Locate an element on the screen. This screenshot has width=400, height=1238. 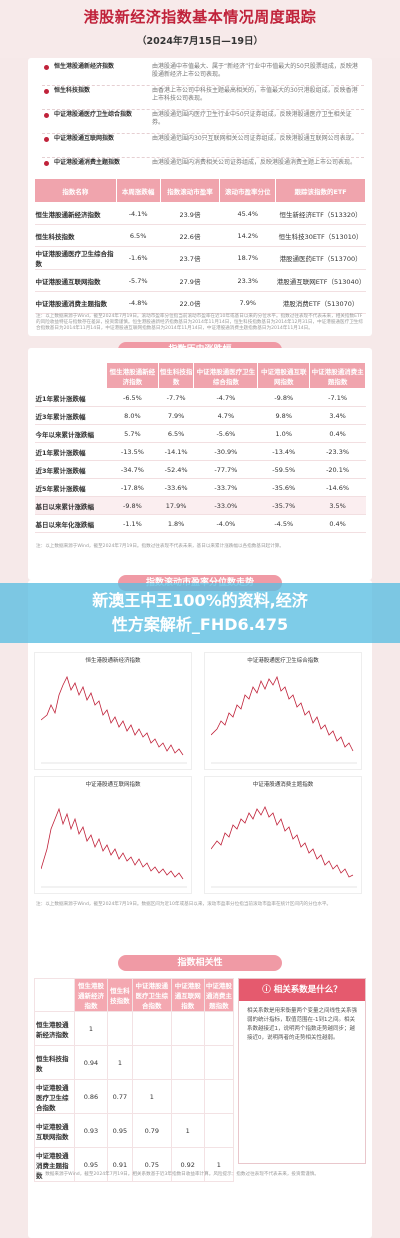
pe-chart-panel: 中证港股通医疗卫生综合指数 is located at coordinates (283, 711).